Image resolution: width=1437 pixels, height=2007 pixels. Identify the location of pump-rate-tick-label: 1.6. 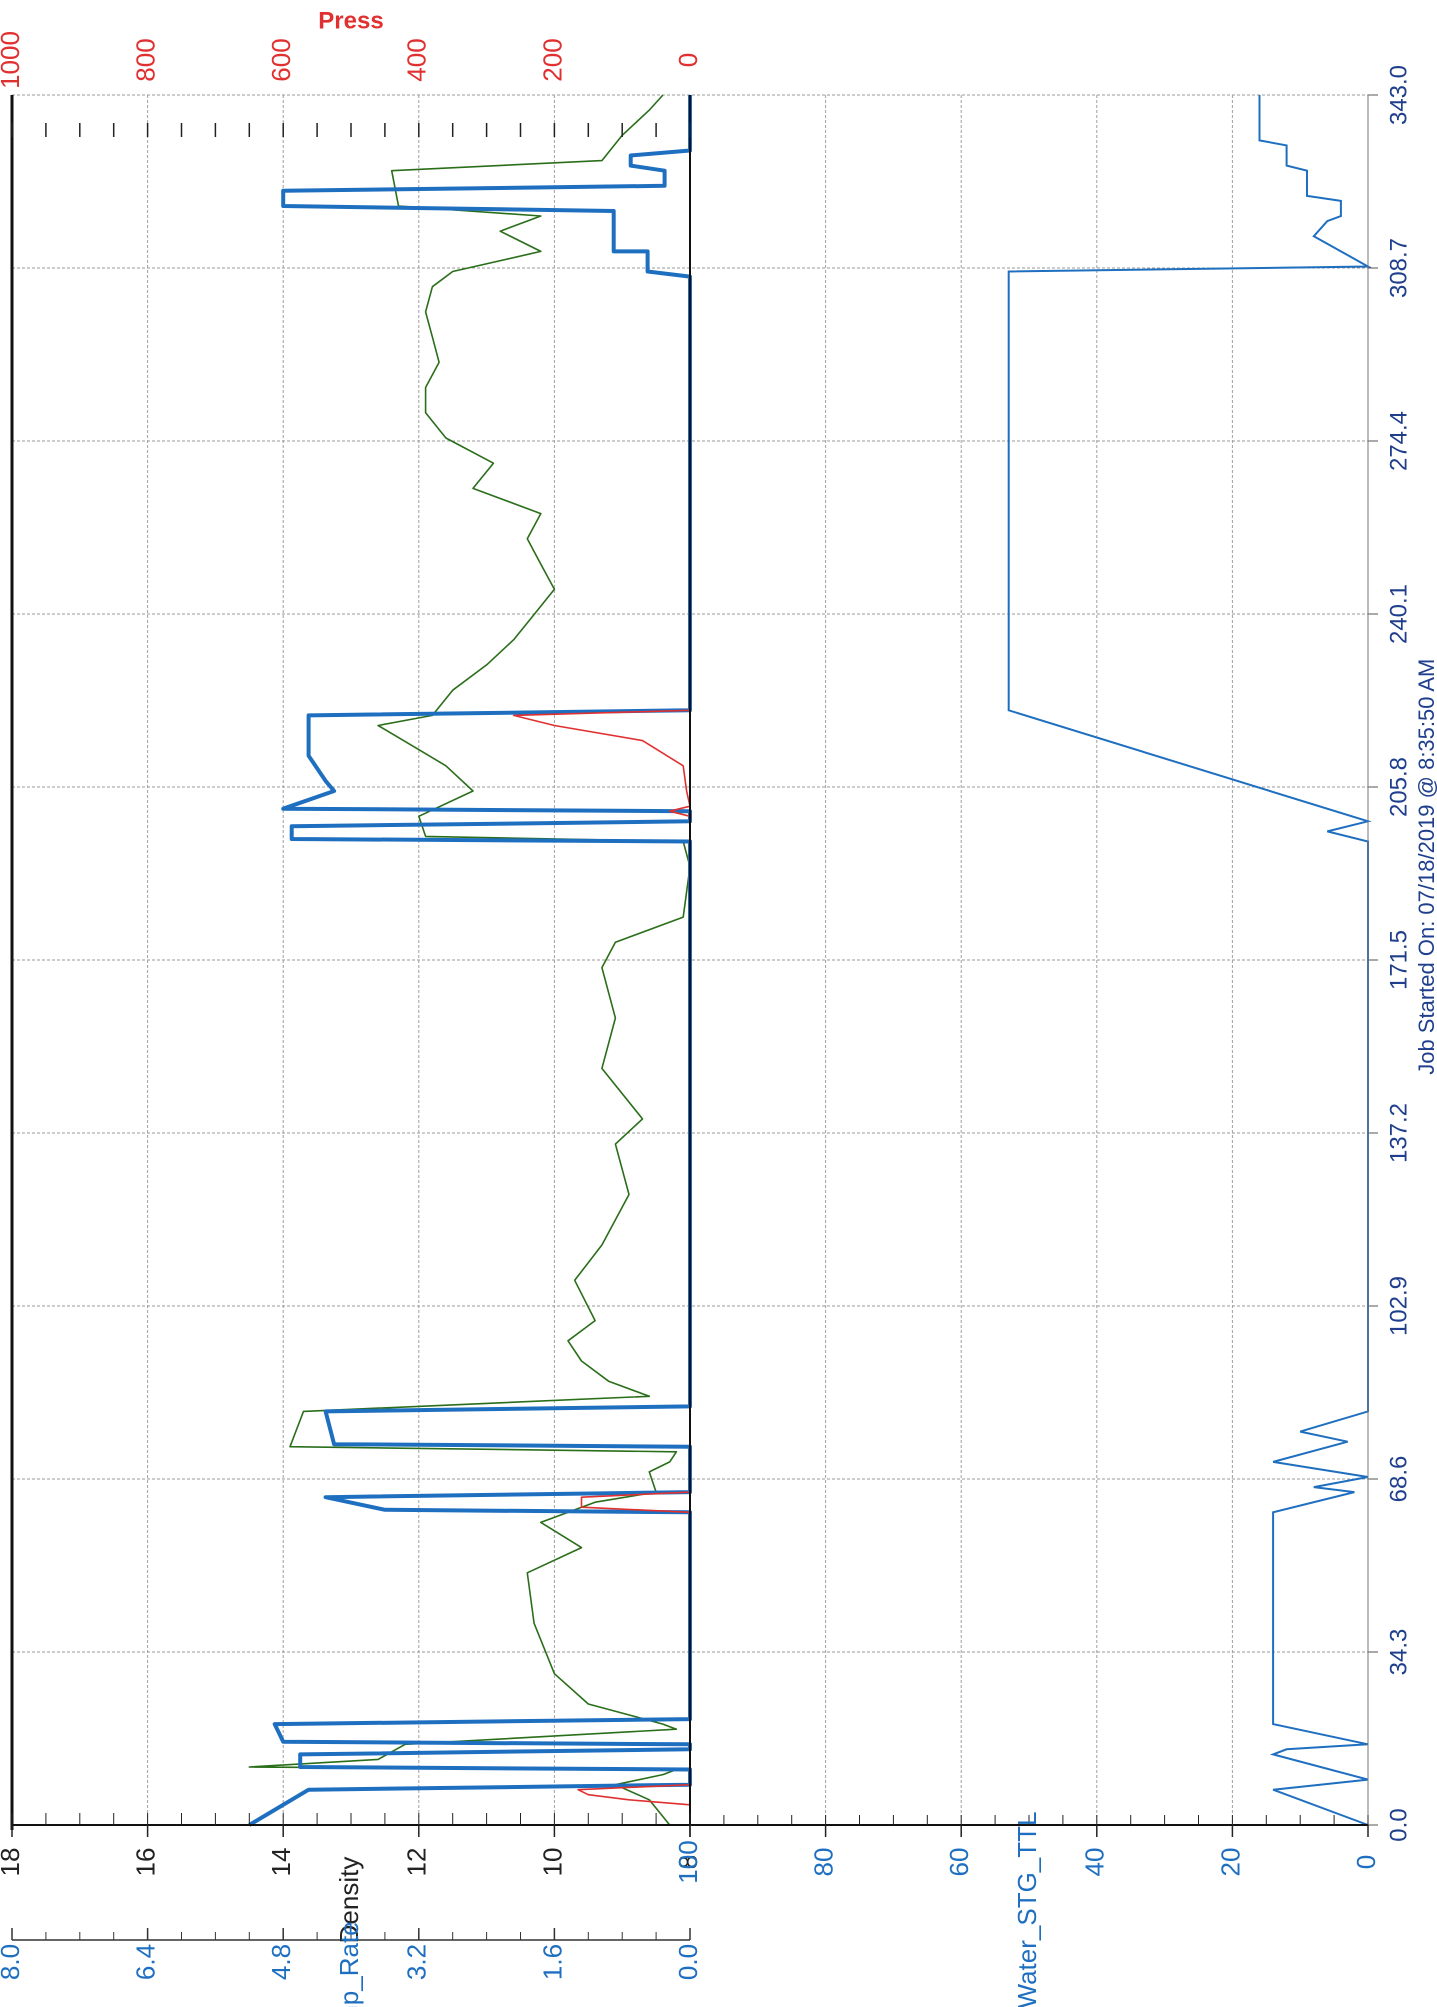
(552, 1962).